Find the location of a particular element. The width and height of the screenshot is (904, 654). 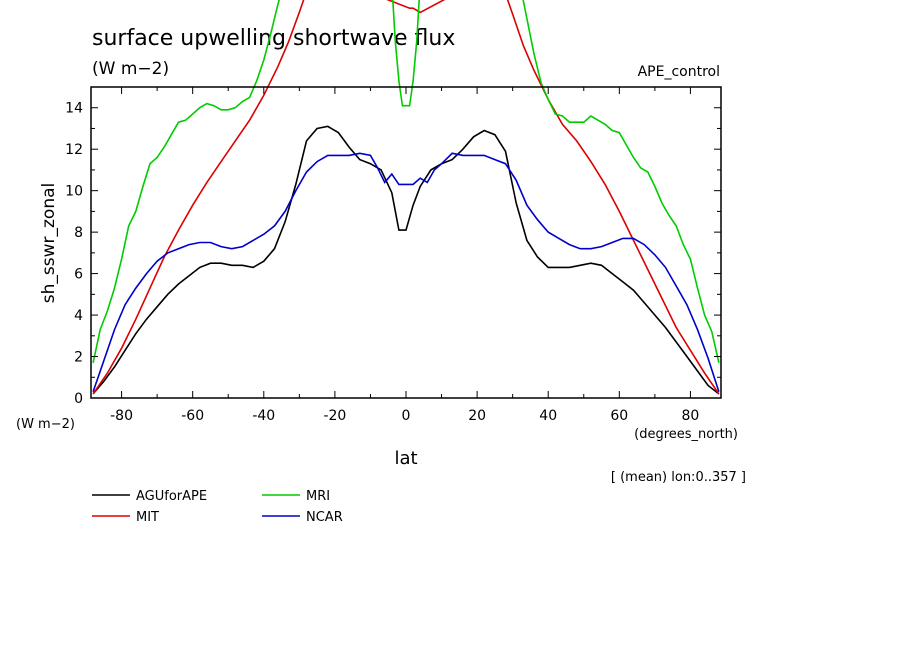

y-tick-label: 8 is located at coordinates (78, 233).